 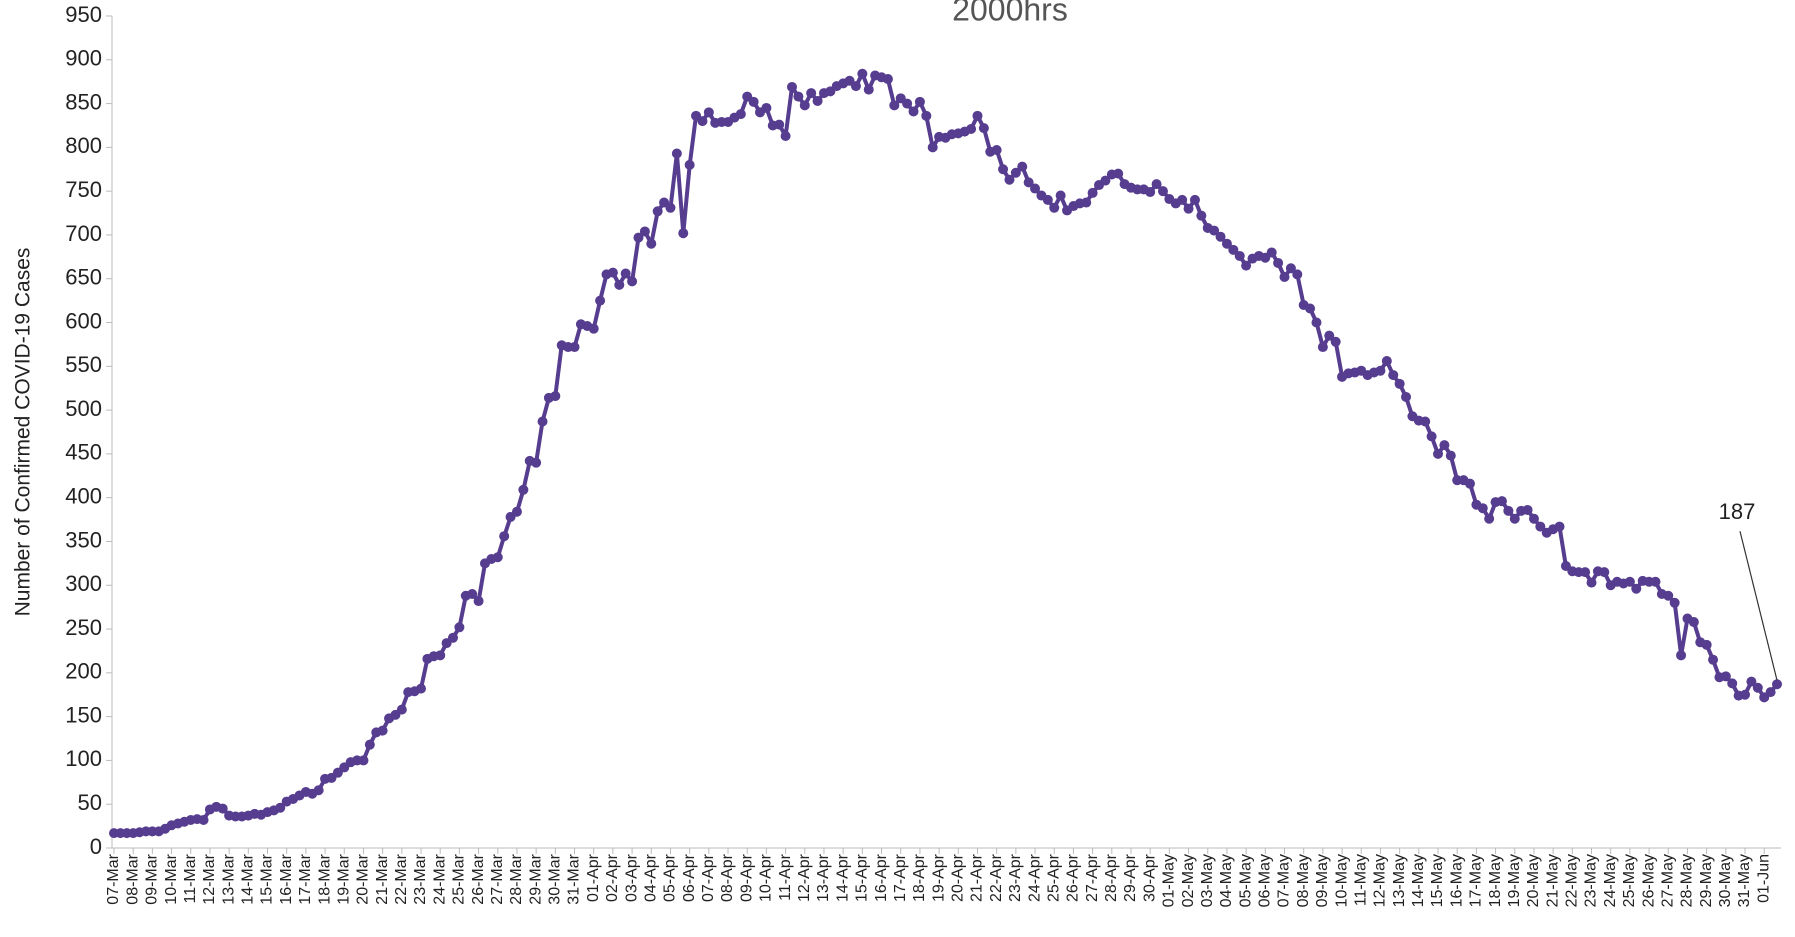 What do you see at coordinates (248, 878) in the screenshot?
I see `x-tick-label: 14-Mar` at bounding box center [248, 878].